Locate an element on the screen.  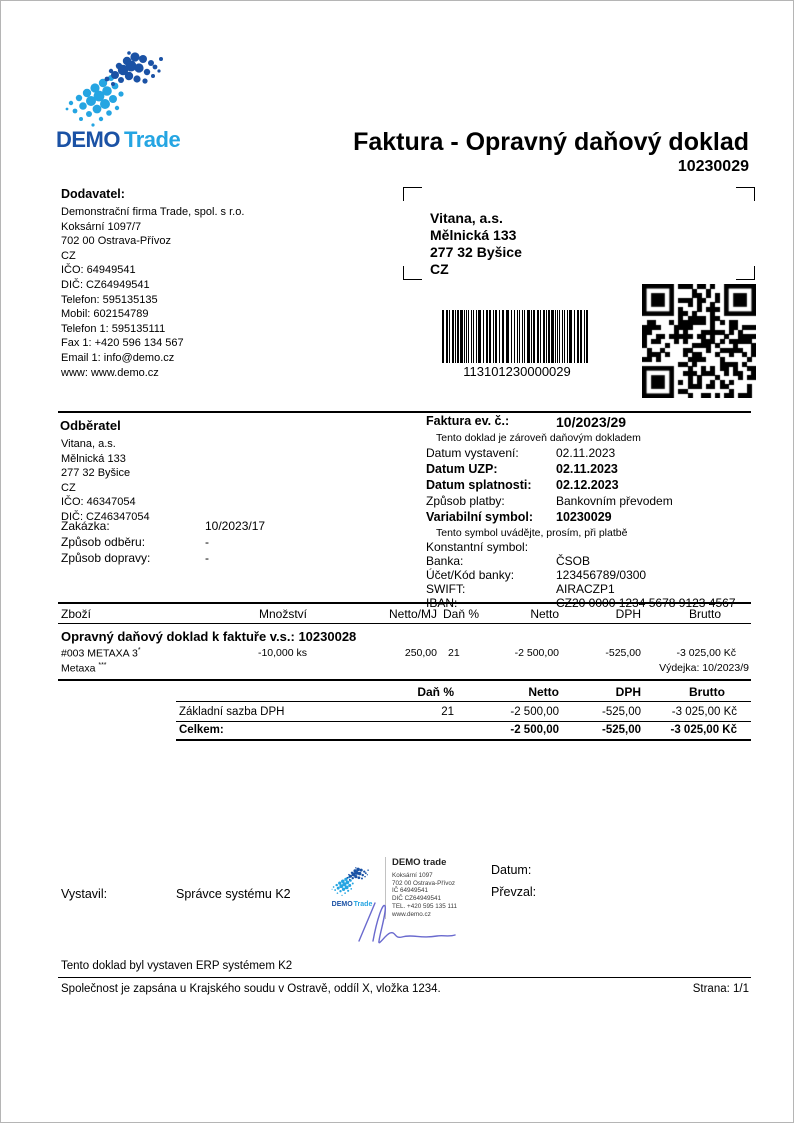
col-header-netto-mj: Netto/MJ is located at coordinates (412, 614).